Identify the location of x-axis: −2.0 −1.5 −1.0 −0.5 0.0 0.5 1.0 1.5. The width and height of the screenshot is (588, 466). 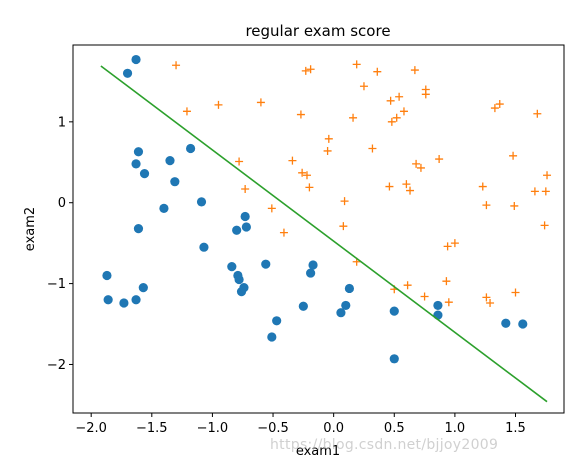
(300, 424).